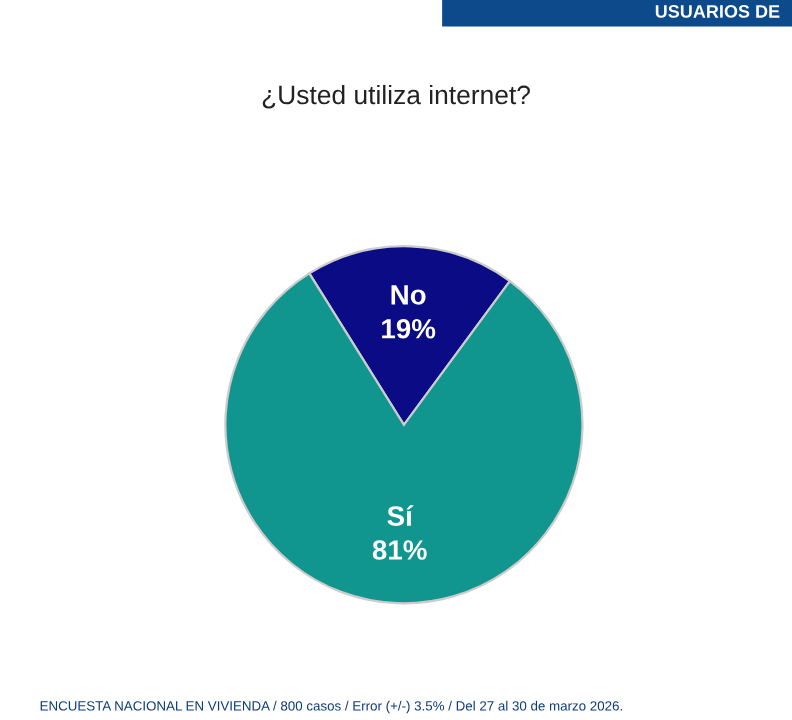 This screenshot has height=720, width=792. I want to click on slice-label: No, so click(408, 295).